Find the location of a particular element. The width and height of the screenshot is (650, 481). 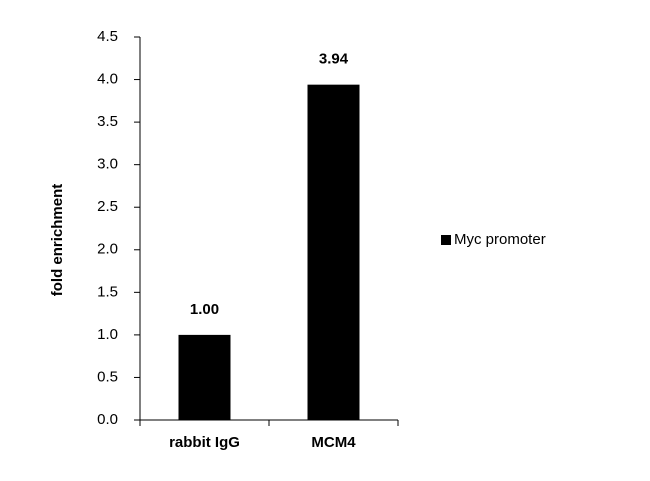

y-tick-label: 0.5 is located at coordinates (107, 376).